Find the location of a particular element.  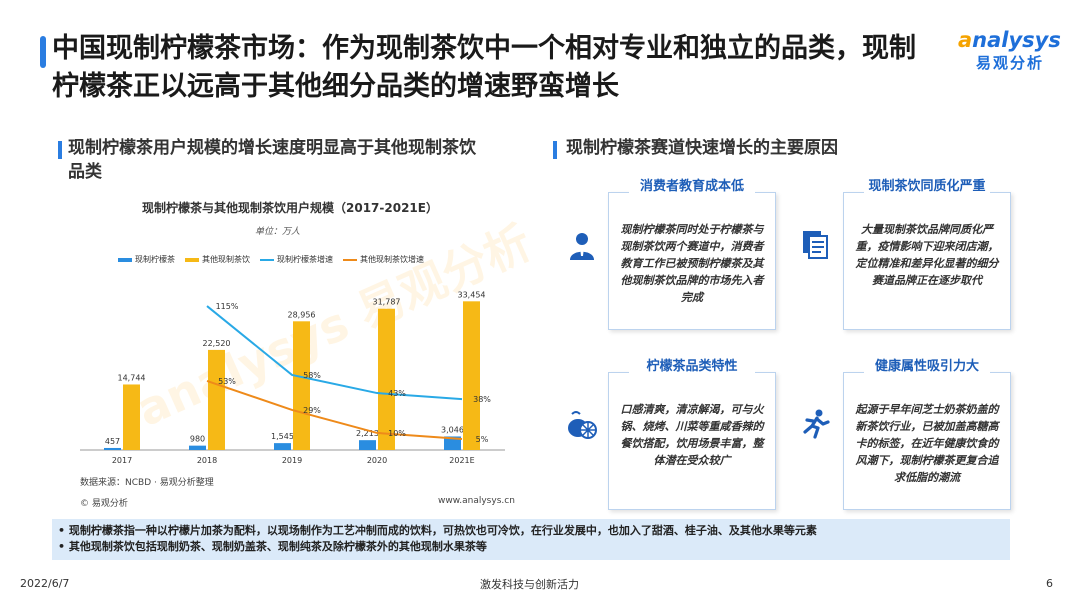

chart-source: 数据来源：NCBD · 易观分析整理 is located at coordinates (147, 483).